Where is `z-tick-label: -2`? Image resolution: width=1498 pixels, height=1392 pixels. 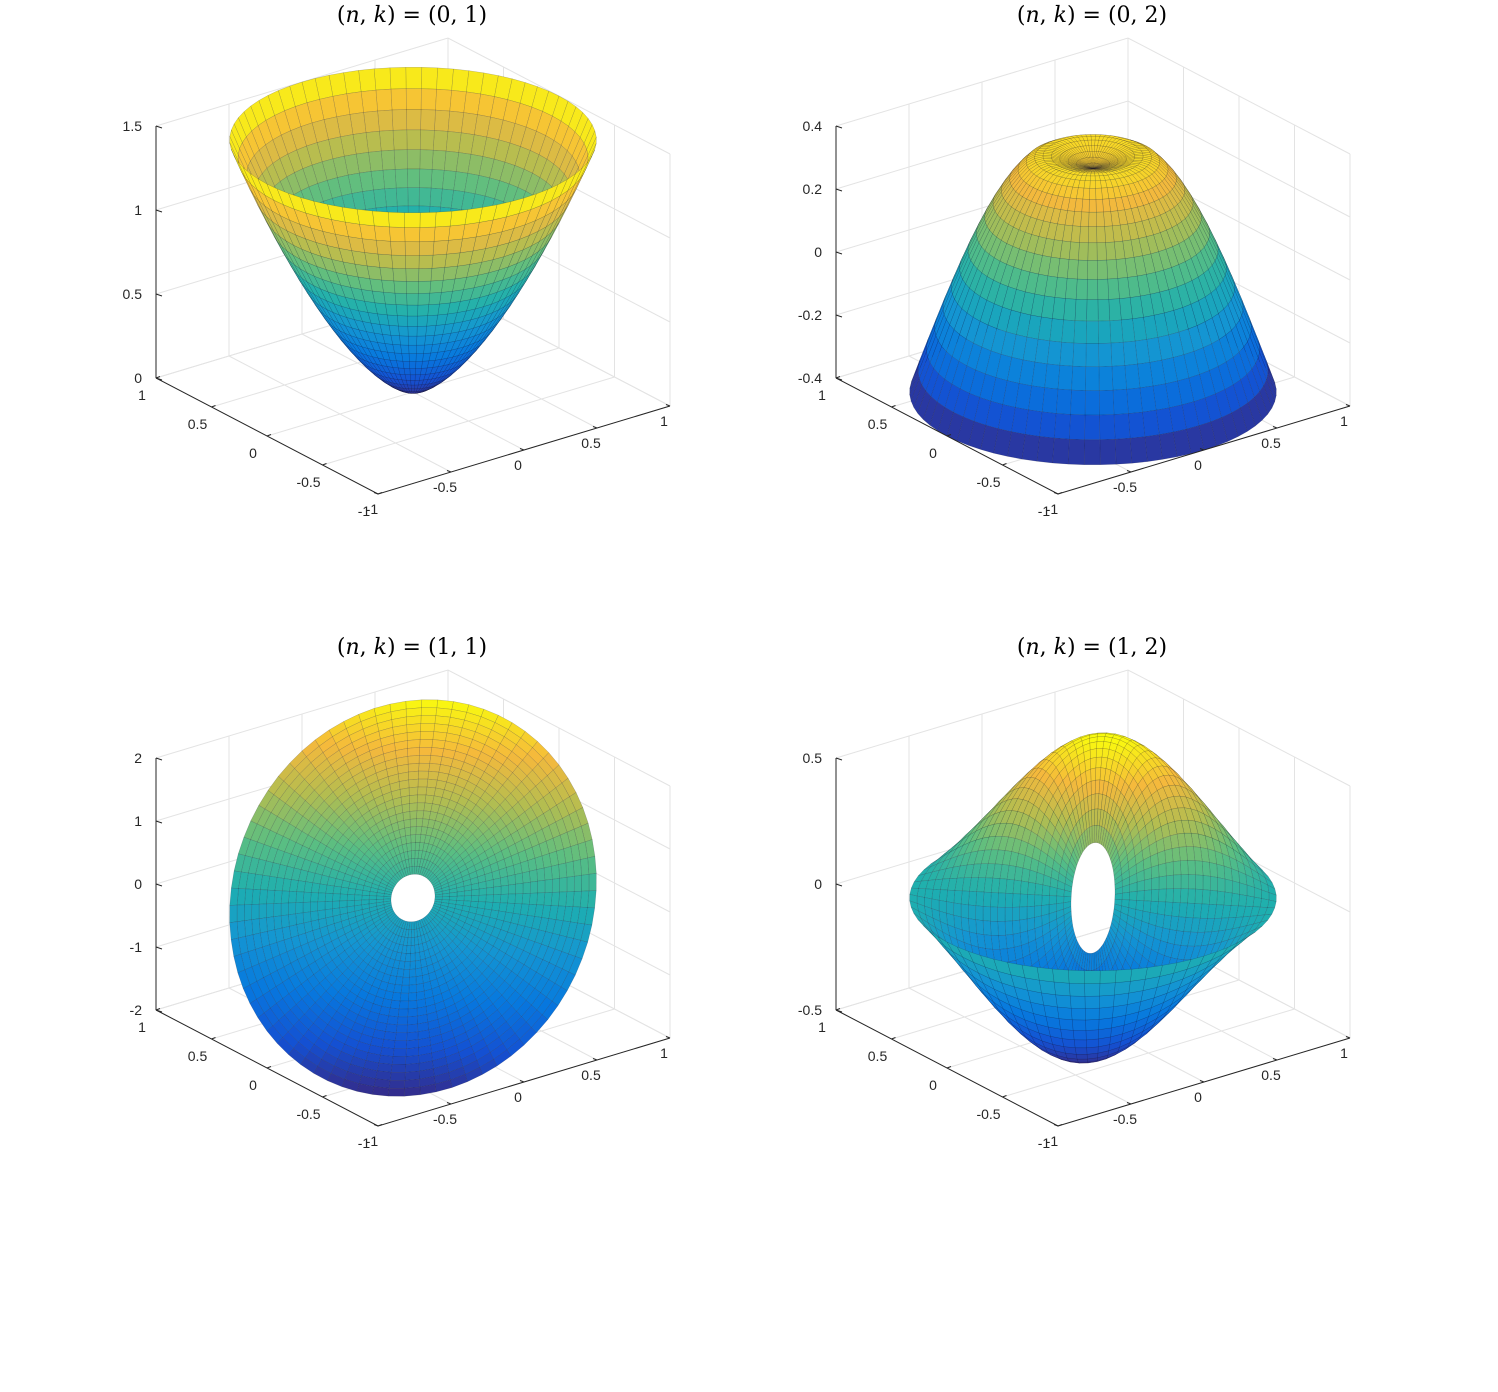 z-tick-label: -2 is located at coordinates (136, 1010).